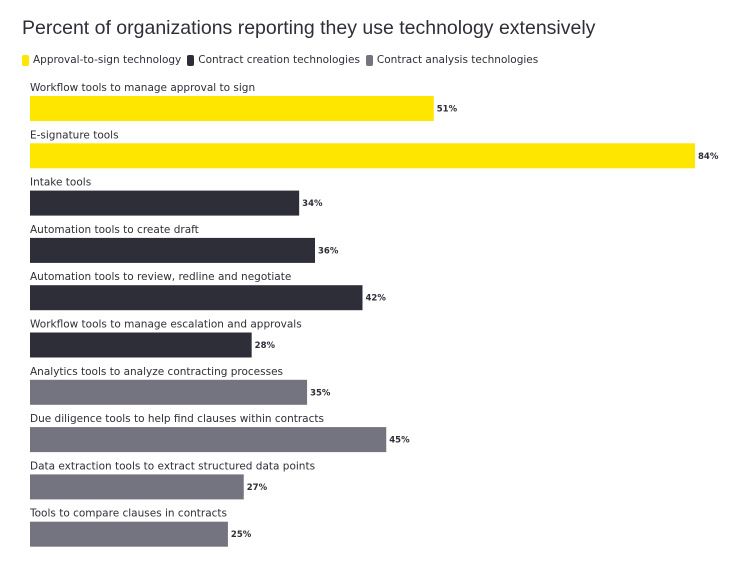 This screenshot has width=750, height=570. What do you see at coordinates (708, 157) in the screenshot?
I see `value-label: 84%` at bounding box center [708, 157].